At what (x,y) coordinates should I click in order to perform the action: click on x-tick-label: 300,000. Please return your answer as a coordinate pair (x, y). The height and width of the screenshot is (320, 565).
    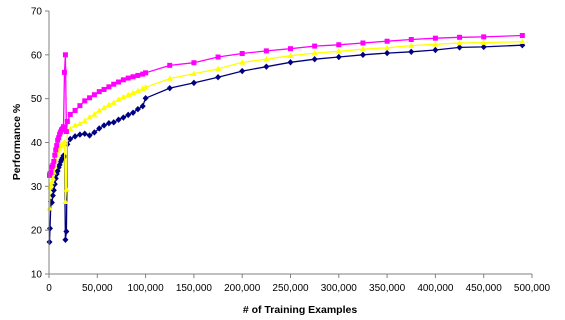
    Looking at the image, I should click on (339, 288).